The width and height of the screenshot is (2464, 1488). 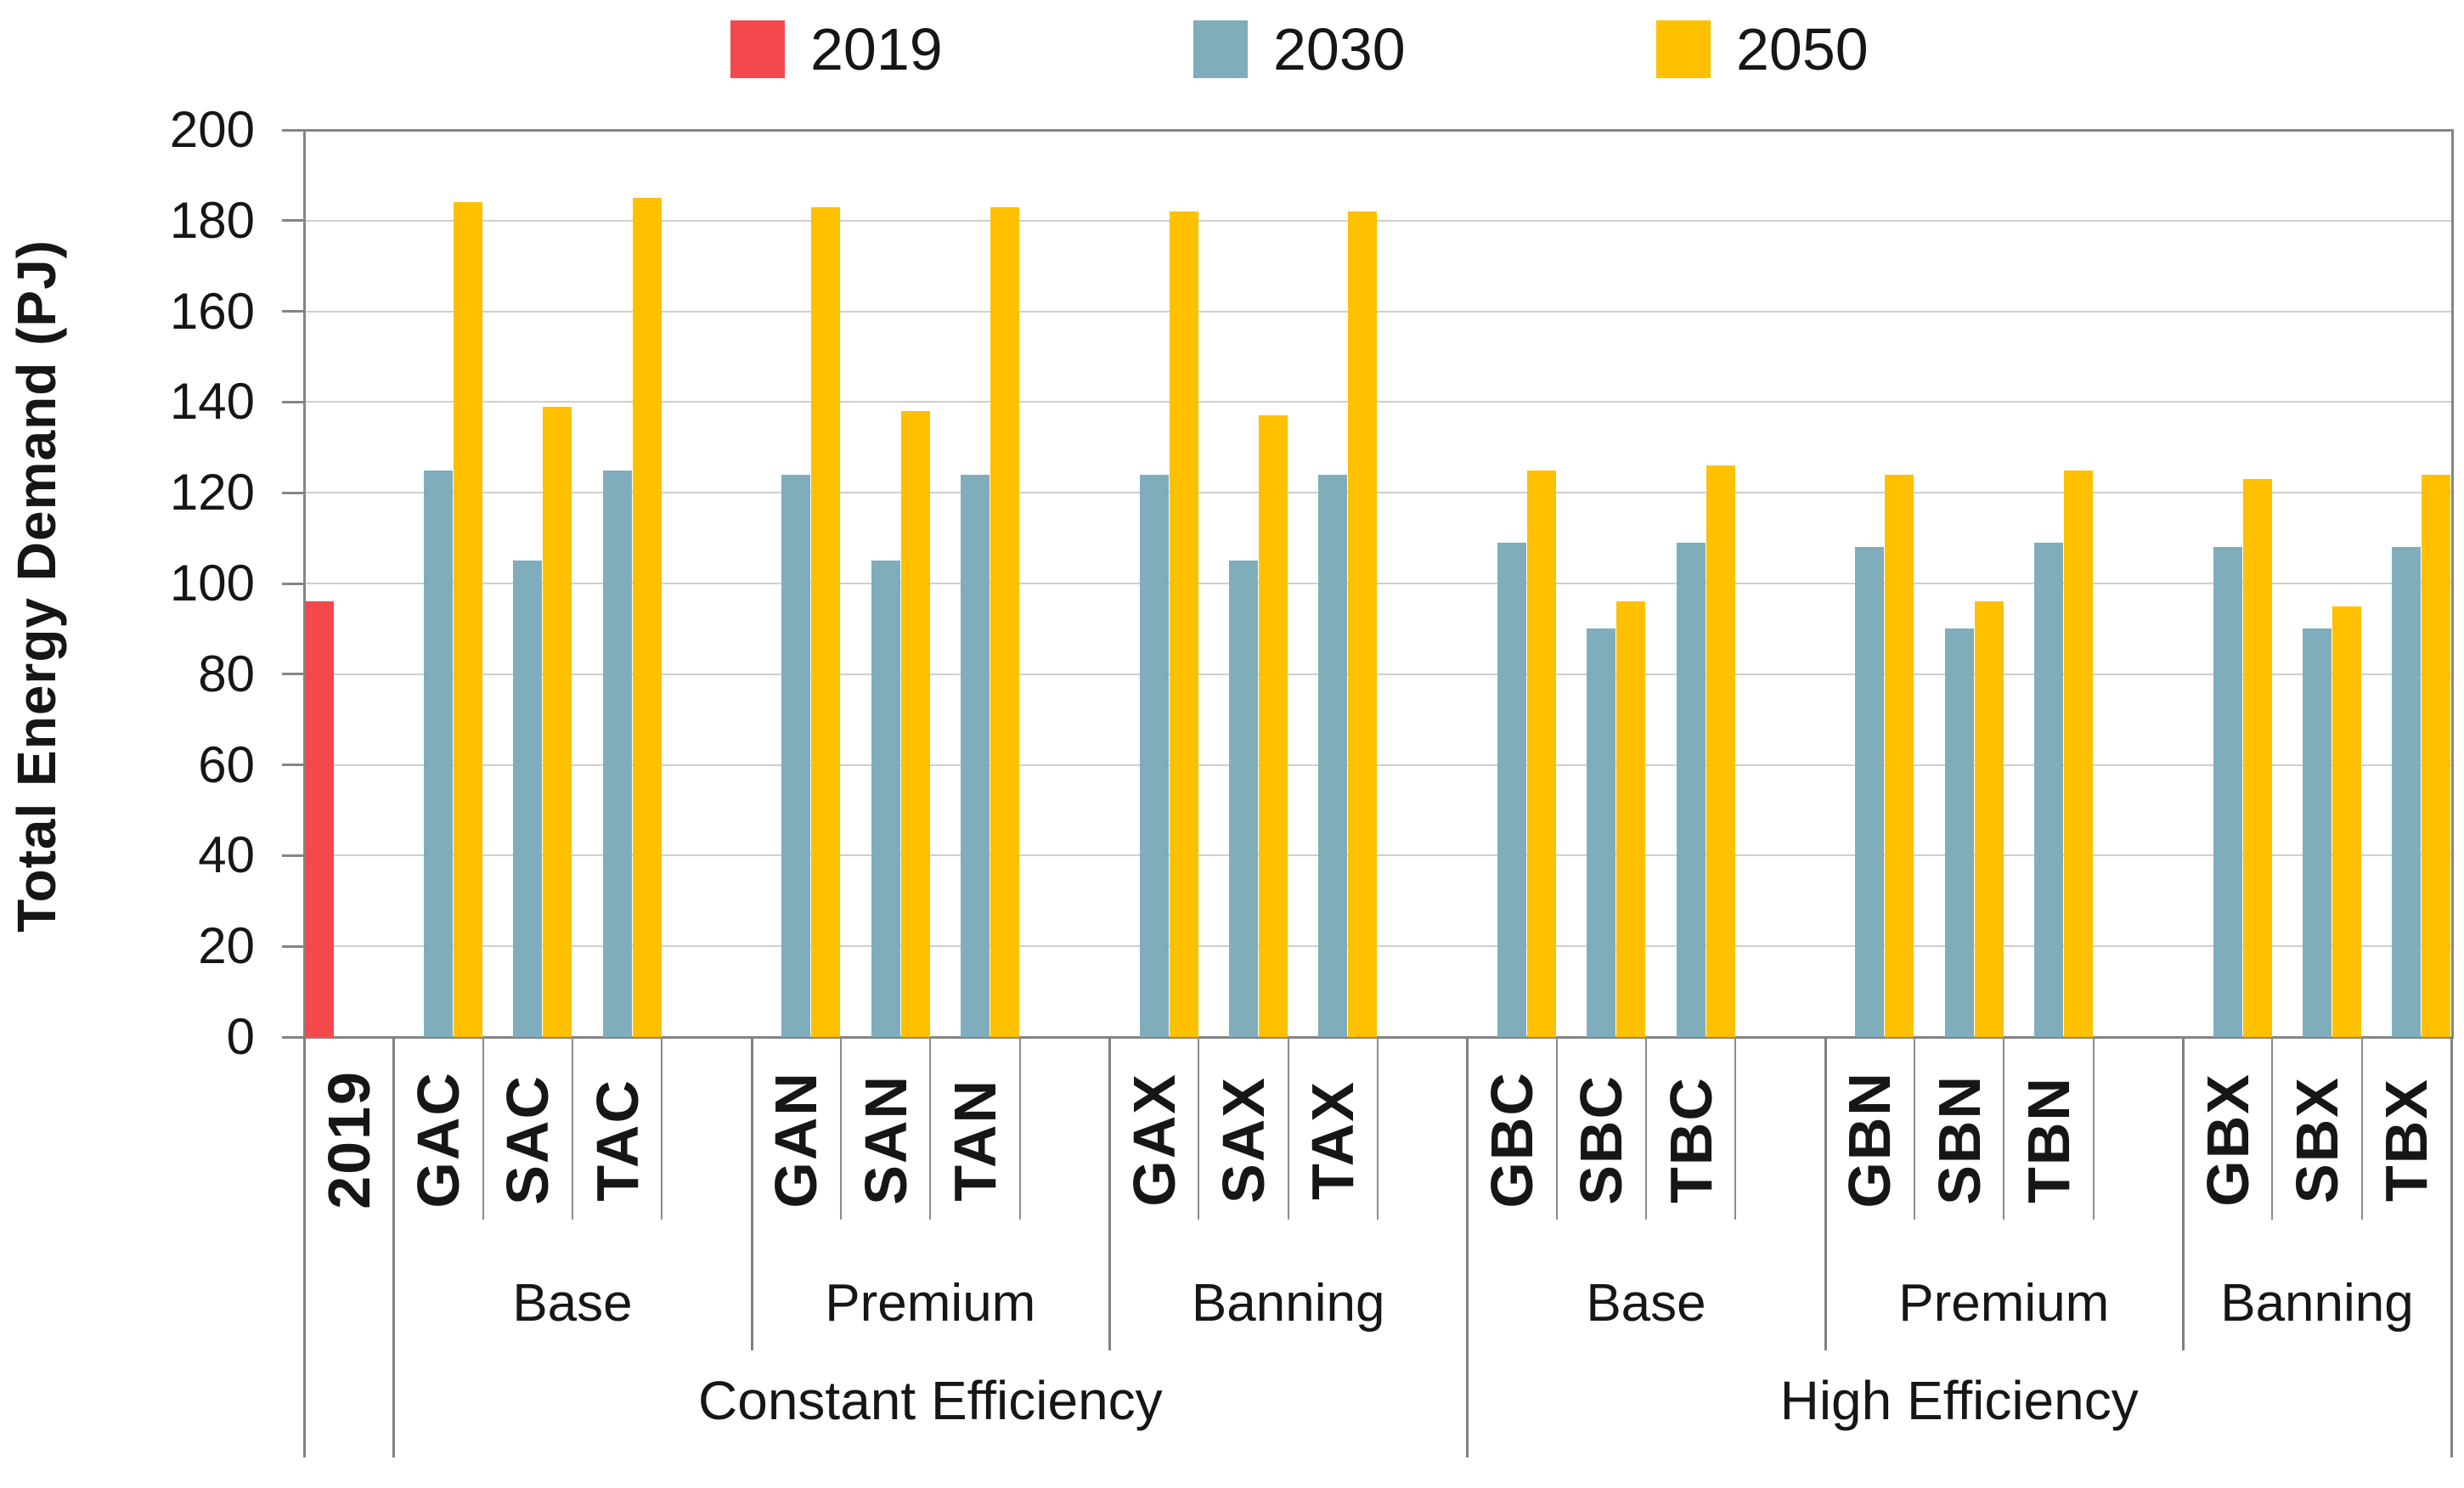 What do you see at coordinates (212, 220) in the screenshot?
I see `y-tick-label-180: 180` at bounding box center [212, 220].